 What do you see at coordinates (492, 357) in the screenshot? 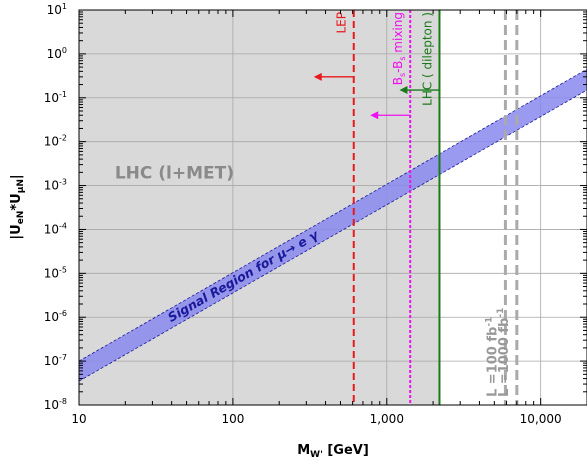
I see `lumi-label-0: L =100 fb-1` at bounding box center [492, 357].